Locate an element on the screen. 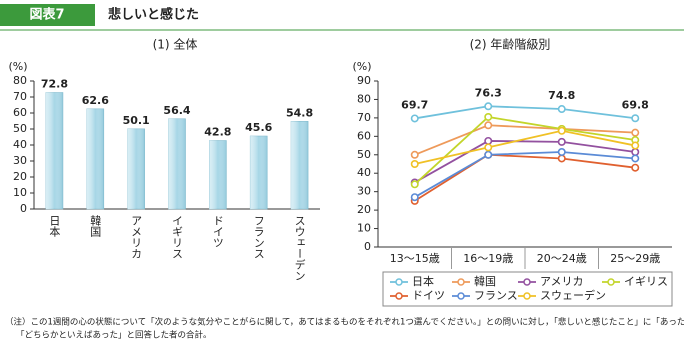 Image resolution: width=684 pixels, height=342 pixels. x-tick-label: 韓国 is located at coordinates (95, 226).